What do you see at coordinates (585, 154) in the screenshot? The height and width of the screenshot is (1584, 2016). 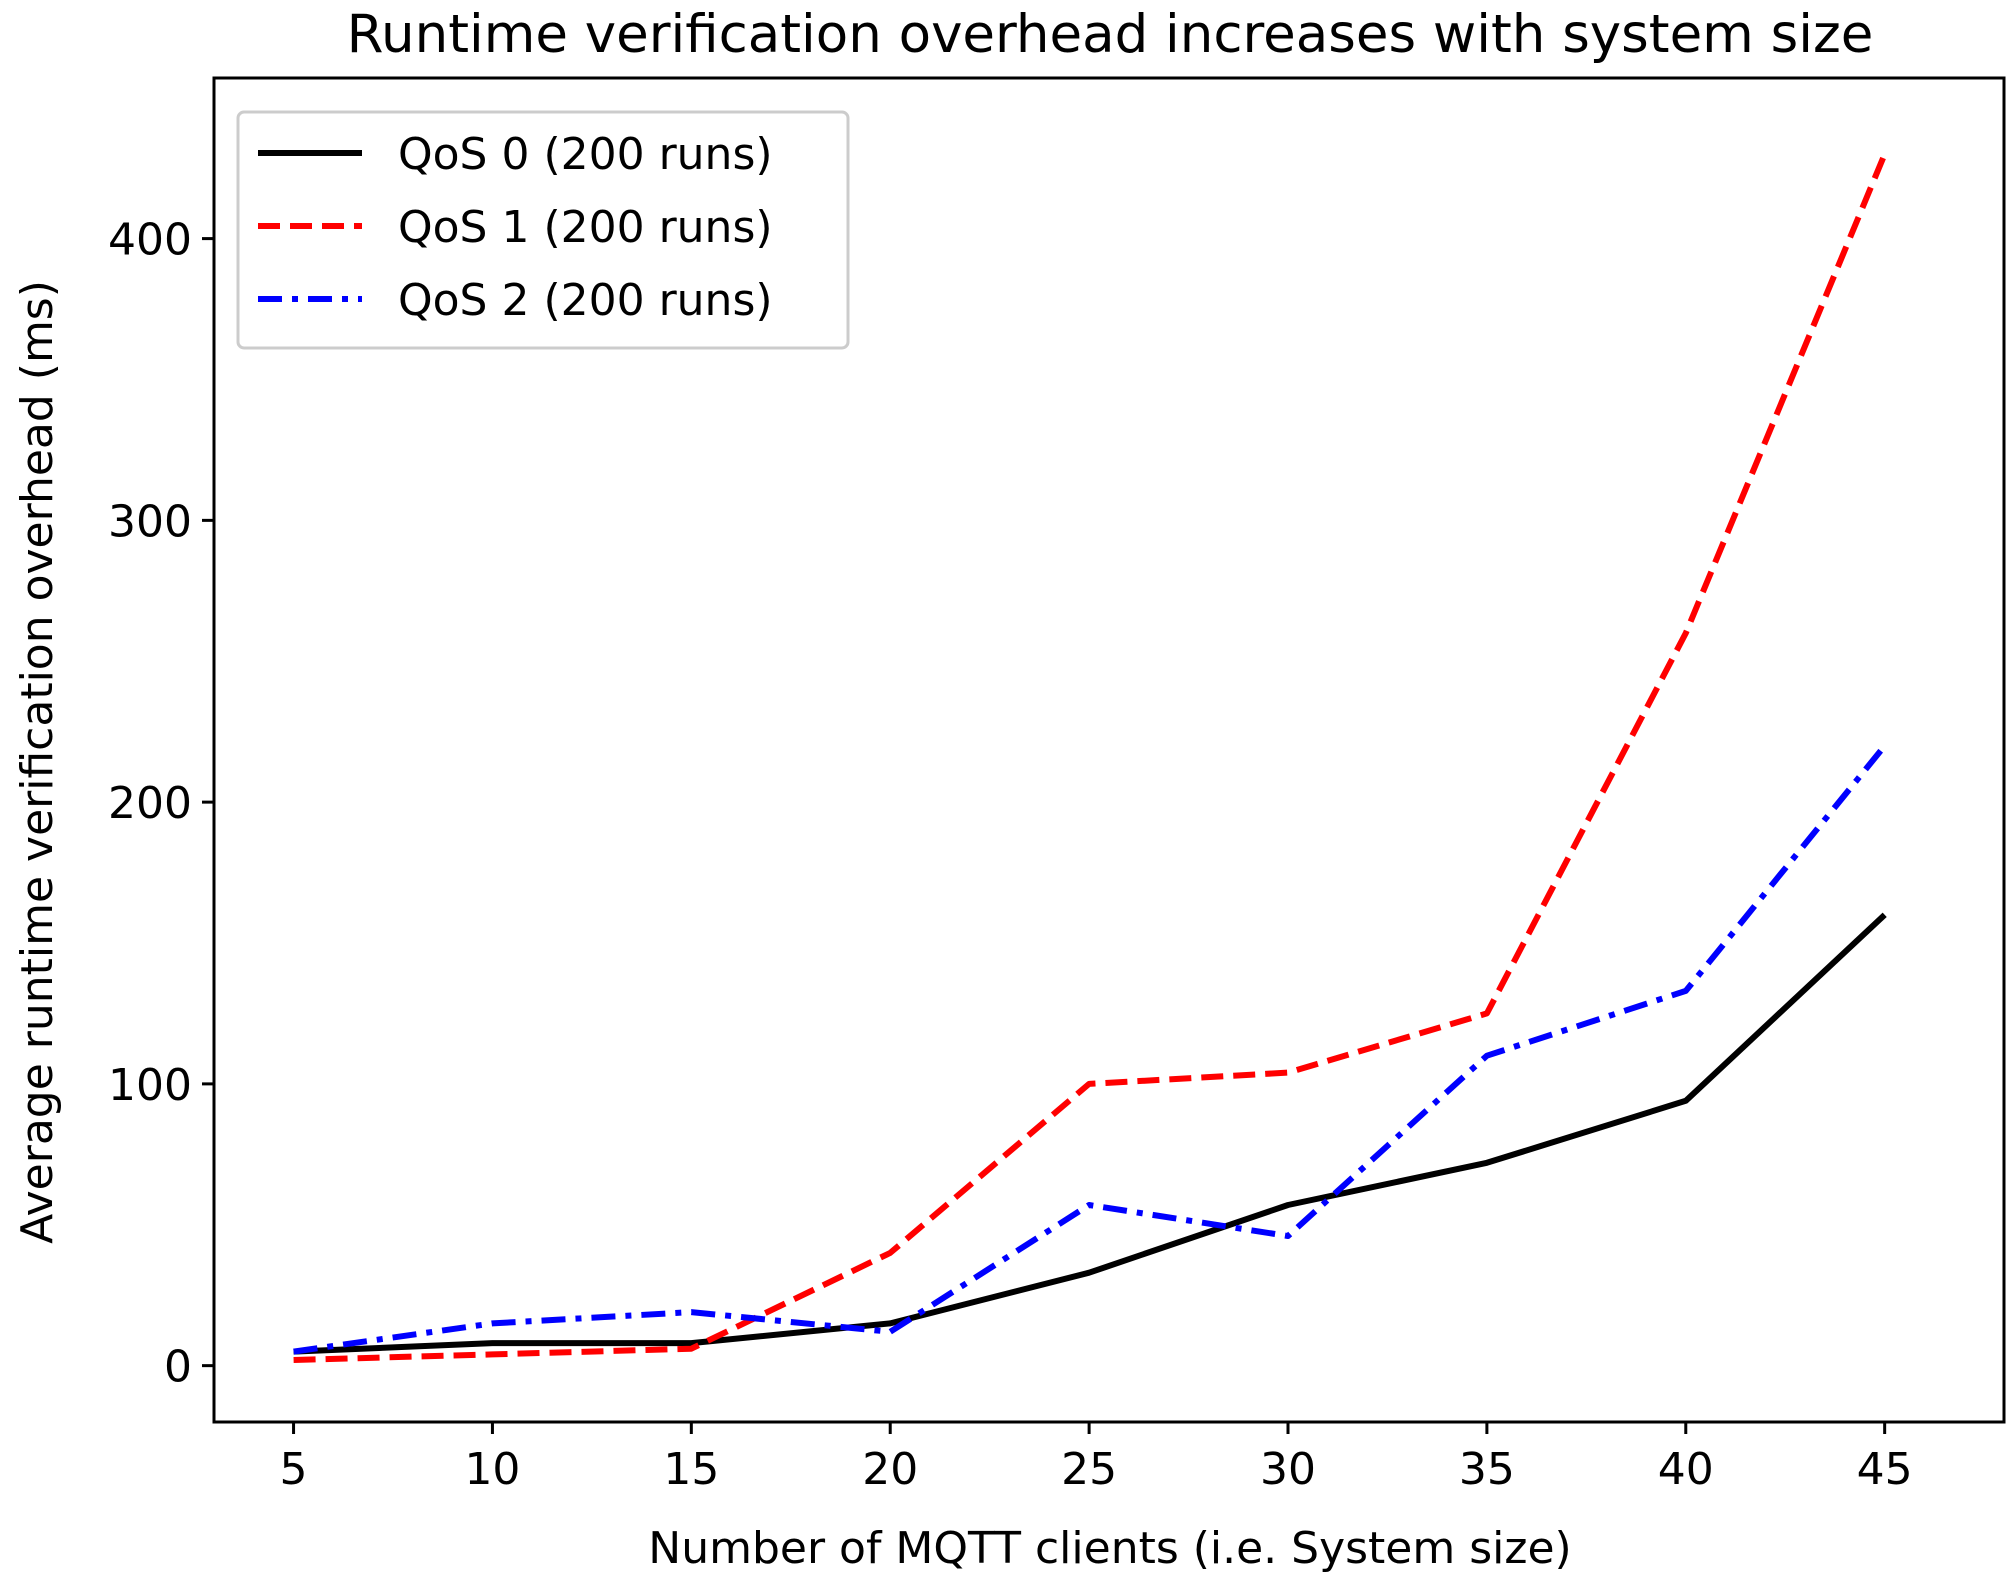 I see `legend-label-0: QoS 0 (200 runs)` at bounding box center [585, 154].